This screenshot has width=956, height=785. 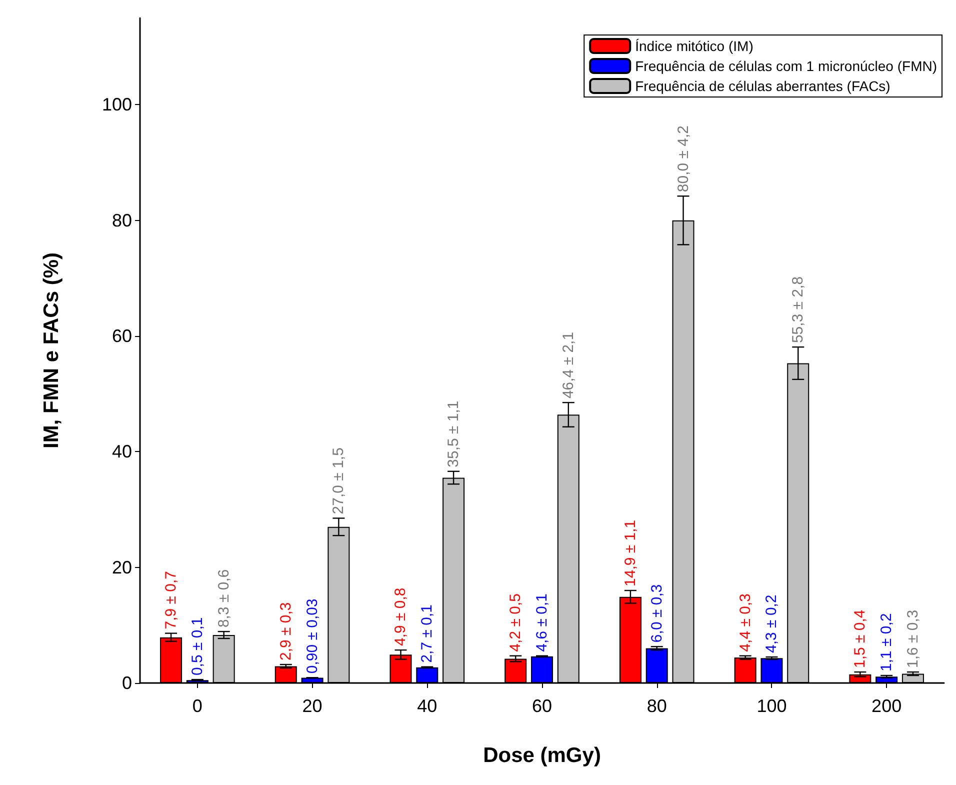 What do you see at coordinates (285, 631) in the screenshot?
I see `data-label: 2,9 ± 0,3` at bounding box center [285, 631].